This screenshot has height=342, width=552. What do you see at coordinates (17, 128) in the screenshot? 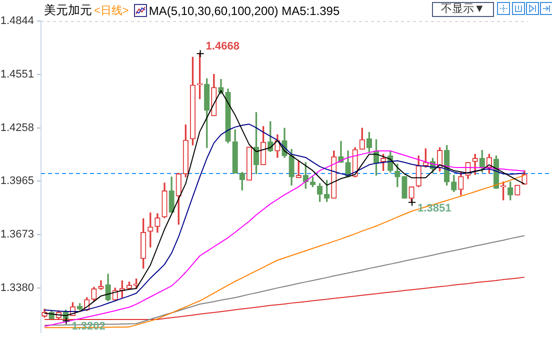
I see `y-tick-label: 1.4258` at bounding box center [17, 128].